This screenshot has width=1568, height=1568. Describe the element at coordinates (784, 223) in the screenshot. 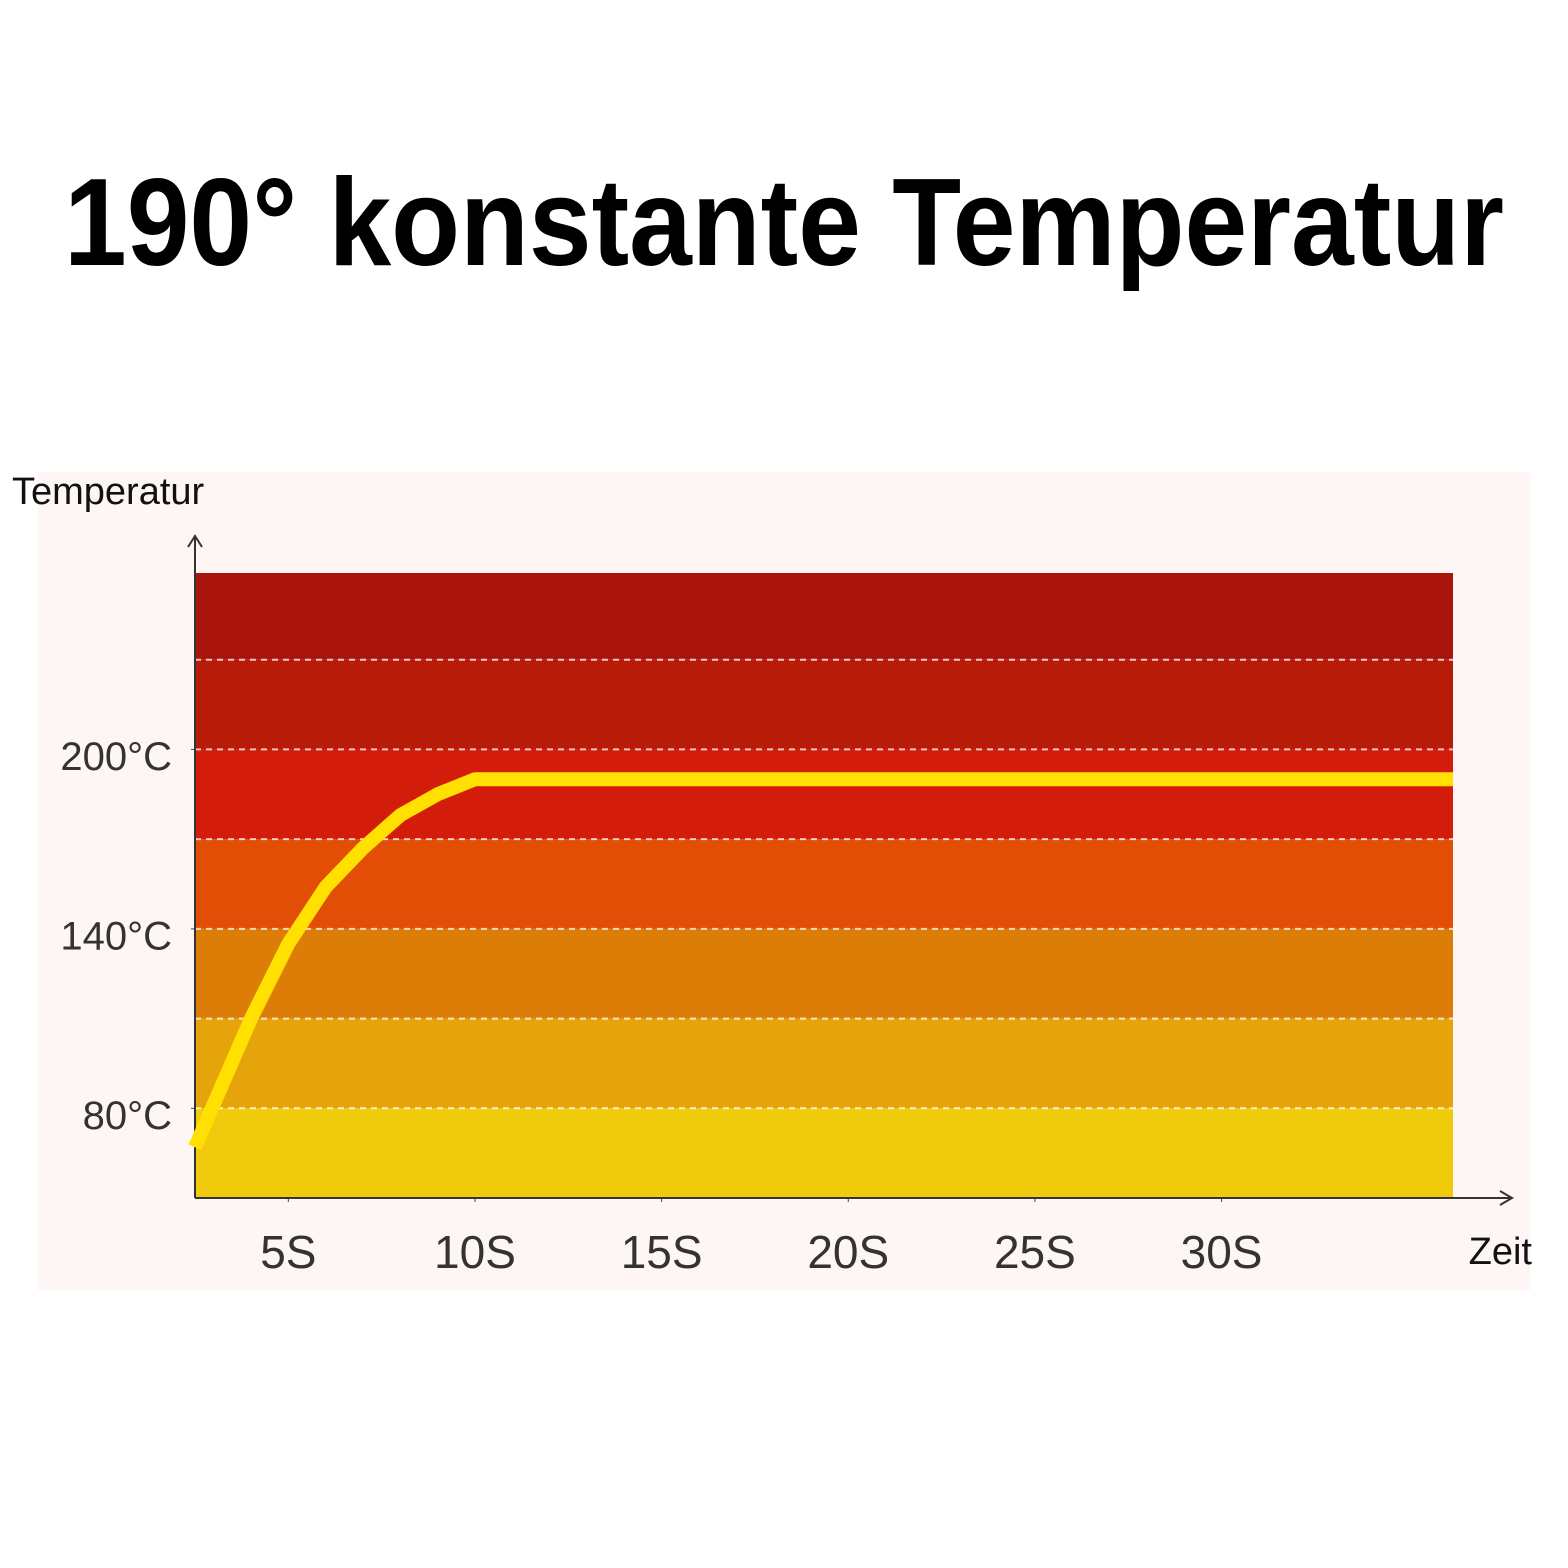

I see `chart-title: 190° konstante Temperatur` at that location.